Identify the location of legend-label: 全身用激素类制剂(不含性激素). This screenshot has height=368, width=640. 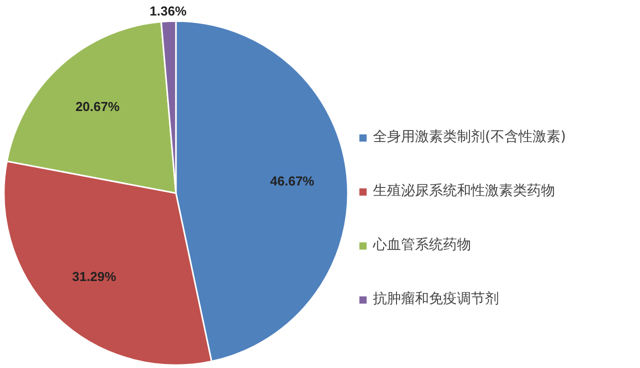
(469, 137).